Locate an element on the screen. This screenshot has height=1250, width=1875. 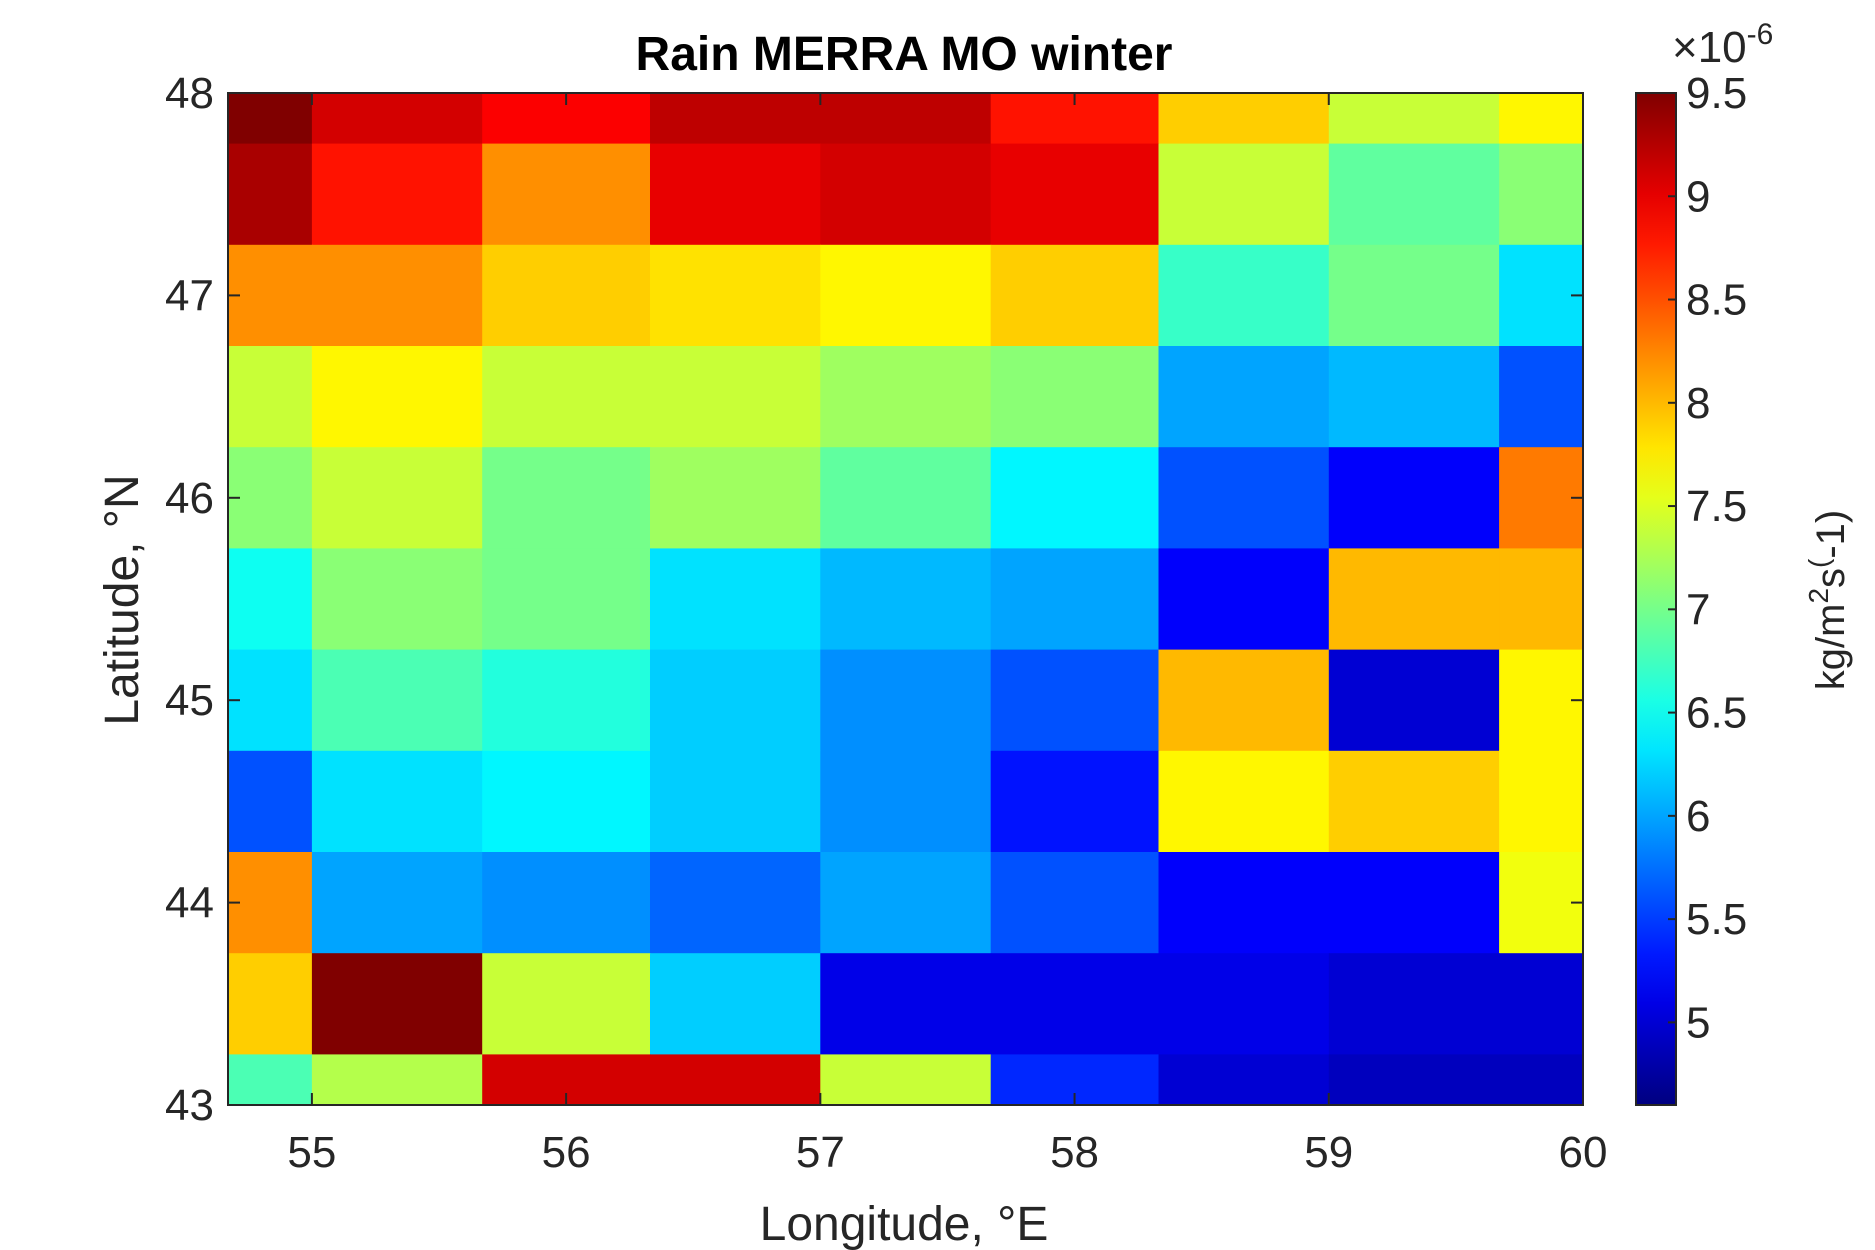
colorbar-tick-label: 7 is located at coordinates (1698, 609).